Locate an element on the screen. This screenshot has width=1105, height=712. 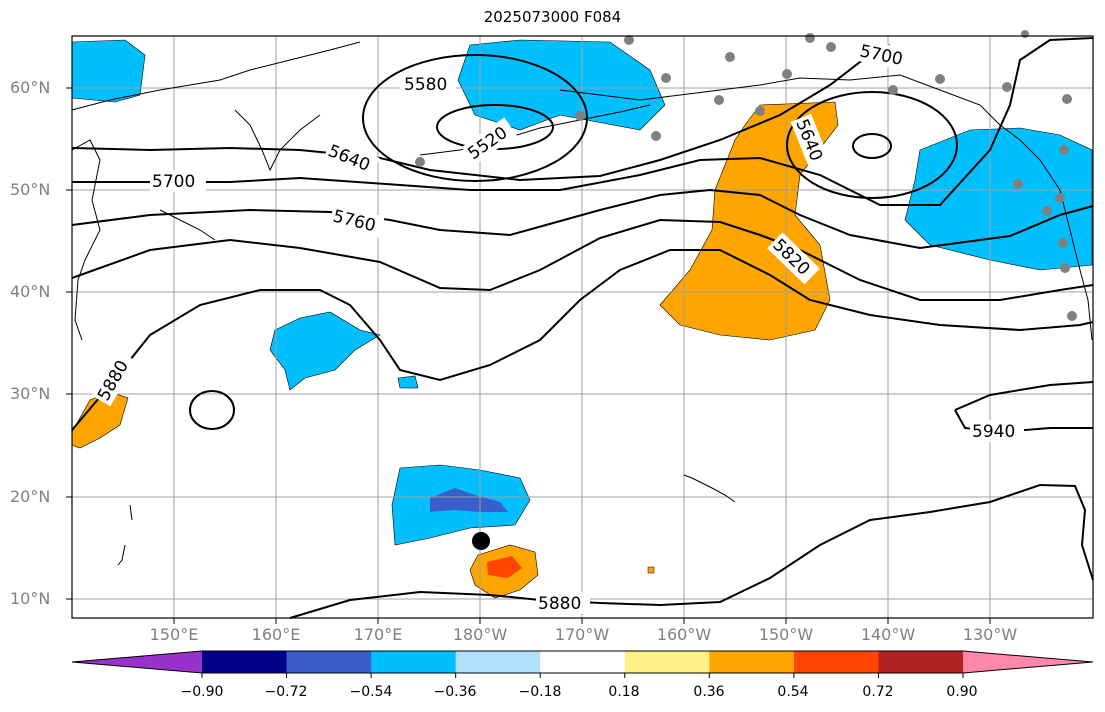
contour-low-east is located at coordinates (872, 146).